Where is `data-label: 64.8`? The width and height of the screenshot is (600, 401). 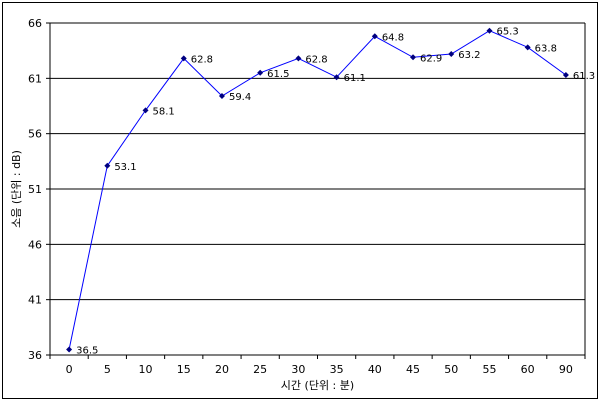 data-label: 64.8 is located at coordinates (393, 37).